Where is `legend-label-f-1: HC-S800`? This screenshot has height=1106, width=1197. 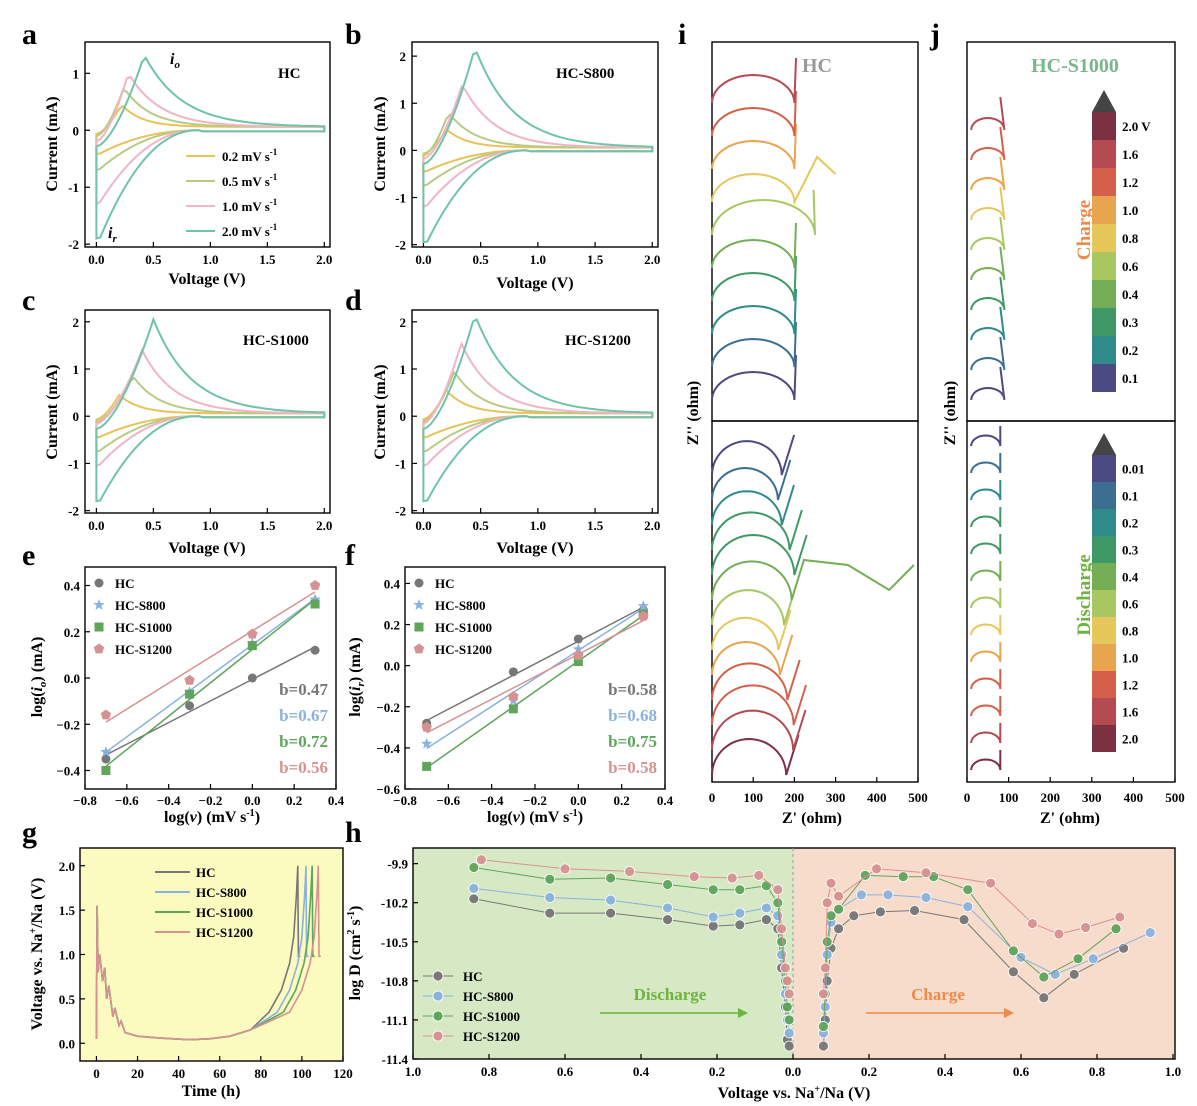 legend-label-f-1: HC-S800 is located at coordinates (460, 605).